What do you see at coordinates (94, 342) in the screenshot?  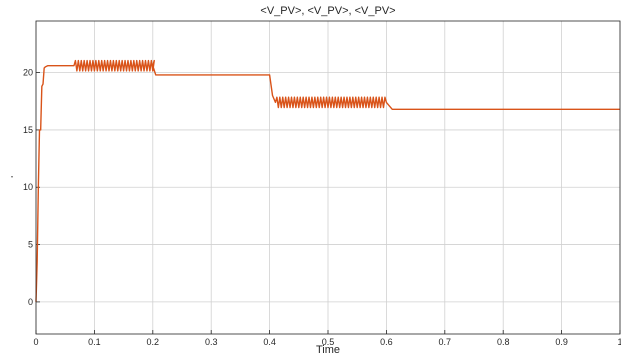 I see `x-tick-label: 0.1` at bounding box center [94, 342].